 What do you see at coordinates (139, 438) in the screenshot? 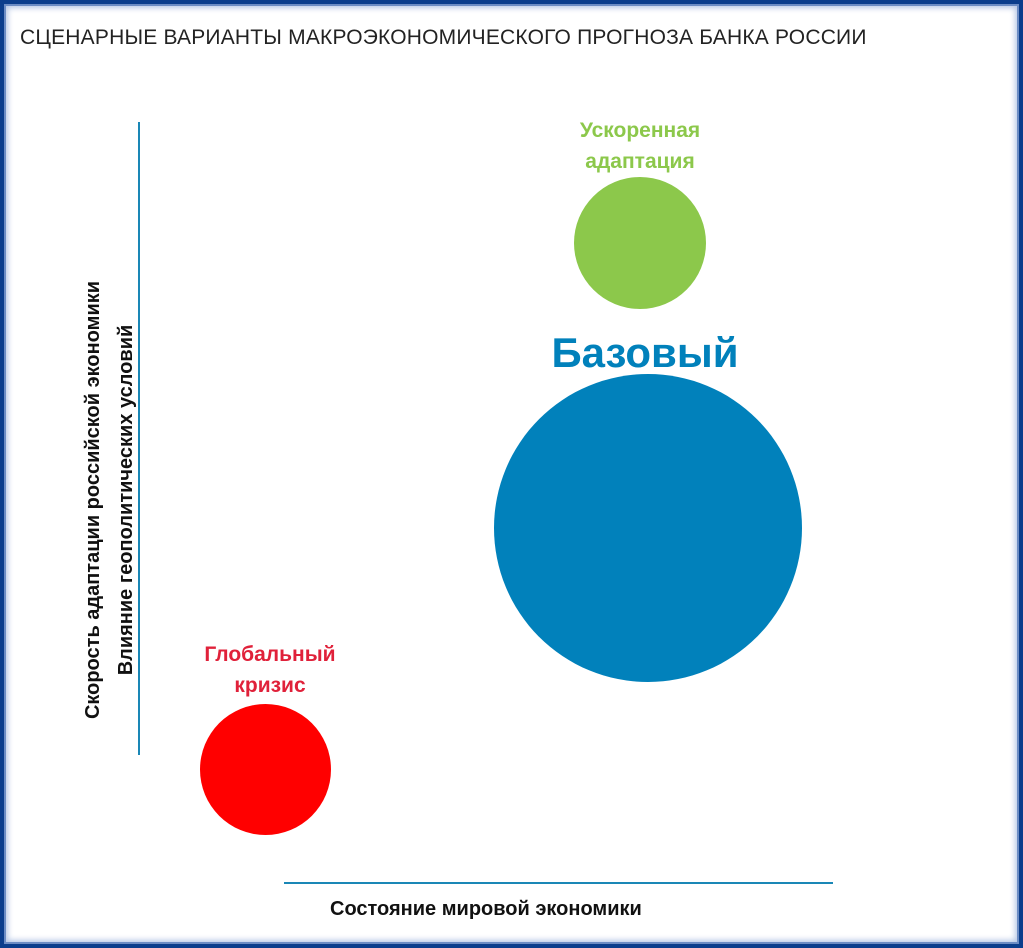
I see `y-axis-line` at bounding box center [139, 438].